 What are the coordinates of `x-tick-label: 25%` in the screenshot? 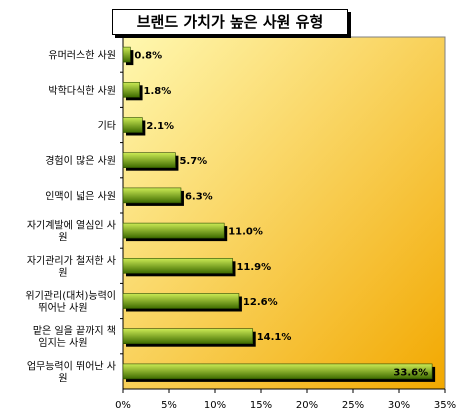 It's located at (353, 405).